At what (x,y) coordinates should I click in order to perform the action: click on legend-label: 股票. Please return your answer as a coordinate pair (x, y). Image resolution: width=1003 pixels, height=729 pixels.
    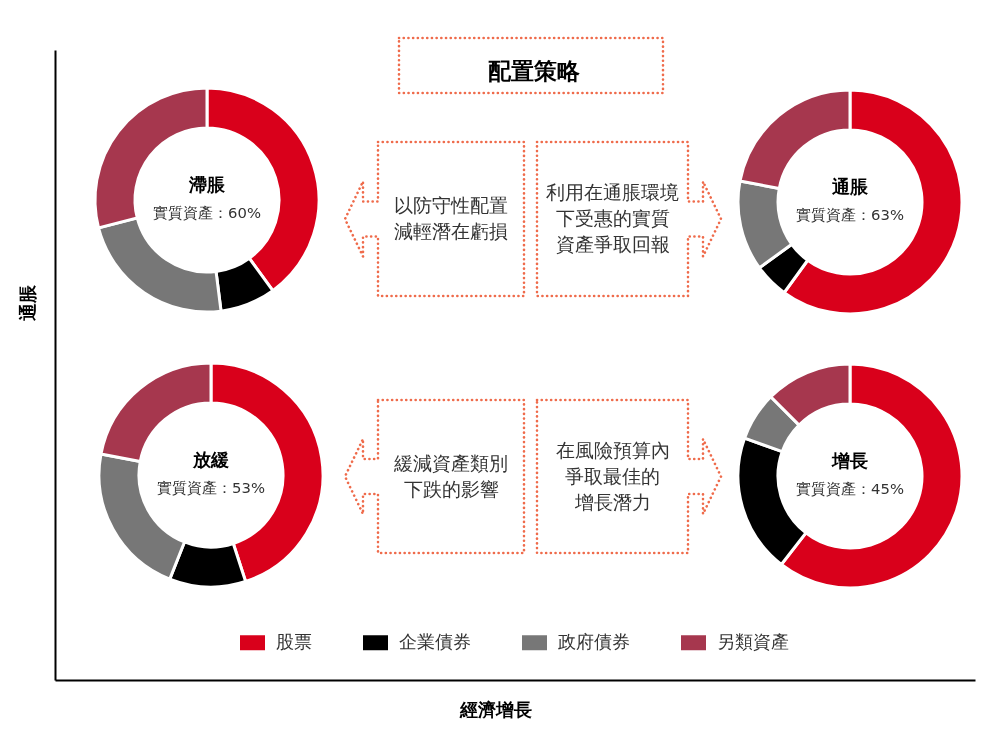
    Looking at the image, I should click on (294, 641).